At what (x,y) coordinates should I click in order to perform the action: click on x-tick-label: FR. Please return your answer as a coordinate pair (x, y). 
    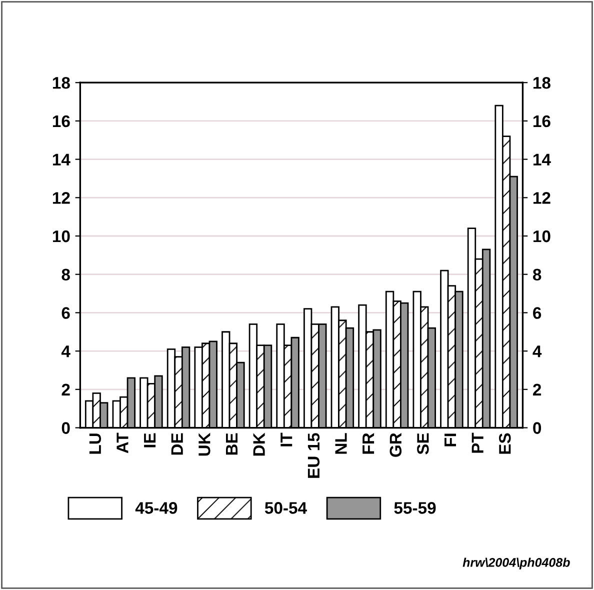
    Looking at the image, I should click on (368, 443).